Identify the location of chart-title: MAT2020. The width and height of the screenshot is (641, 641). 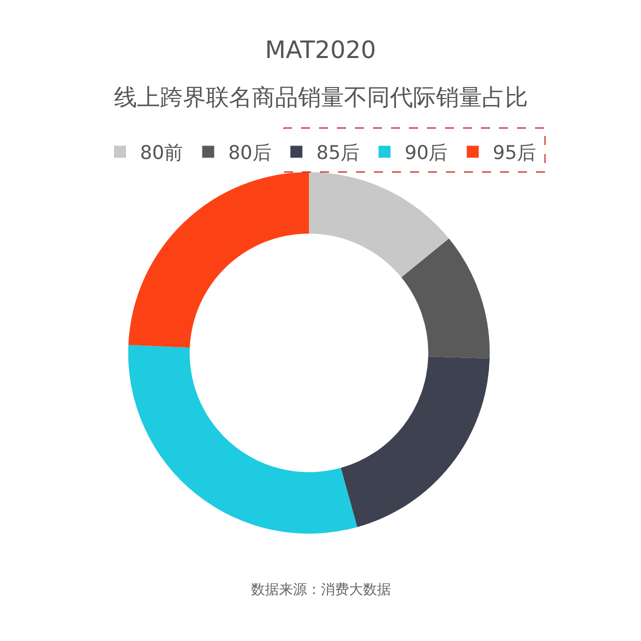
(320, 50).